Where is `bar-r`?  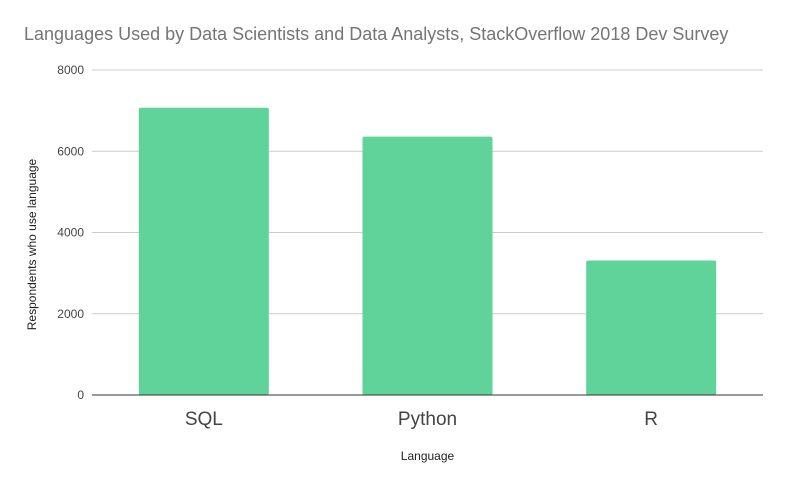
bar-r is located at coordinates (651, 327).